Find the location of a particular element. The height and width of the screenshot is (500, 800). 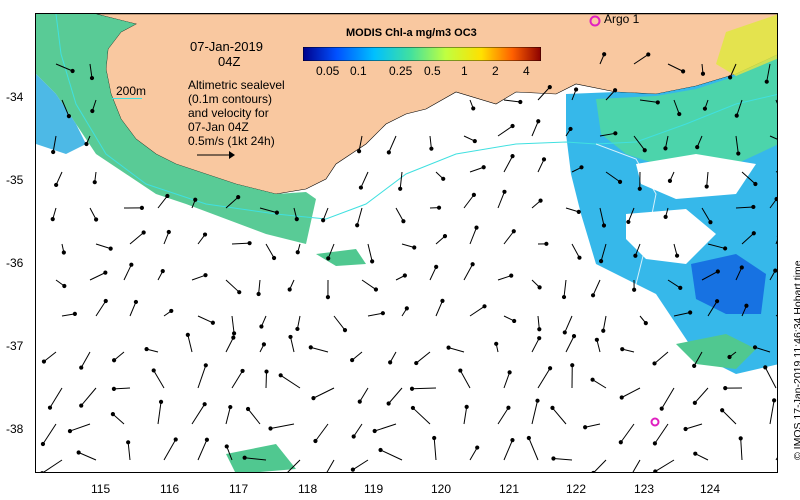

y-tick-label: -35 is located at coordinates (15, 180).